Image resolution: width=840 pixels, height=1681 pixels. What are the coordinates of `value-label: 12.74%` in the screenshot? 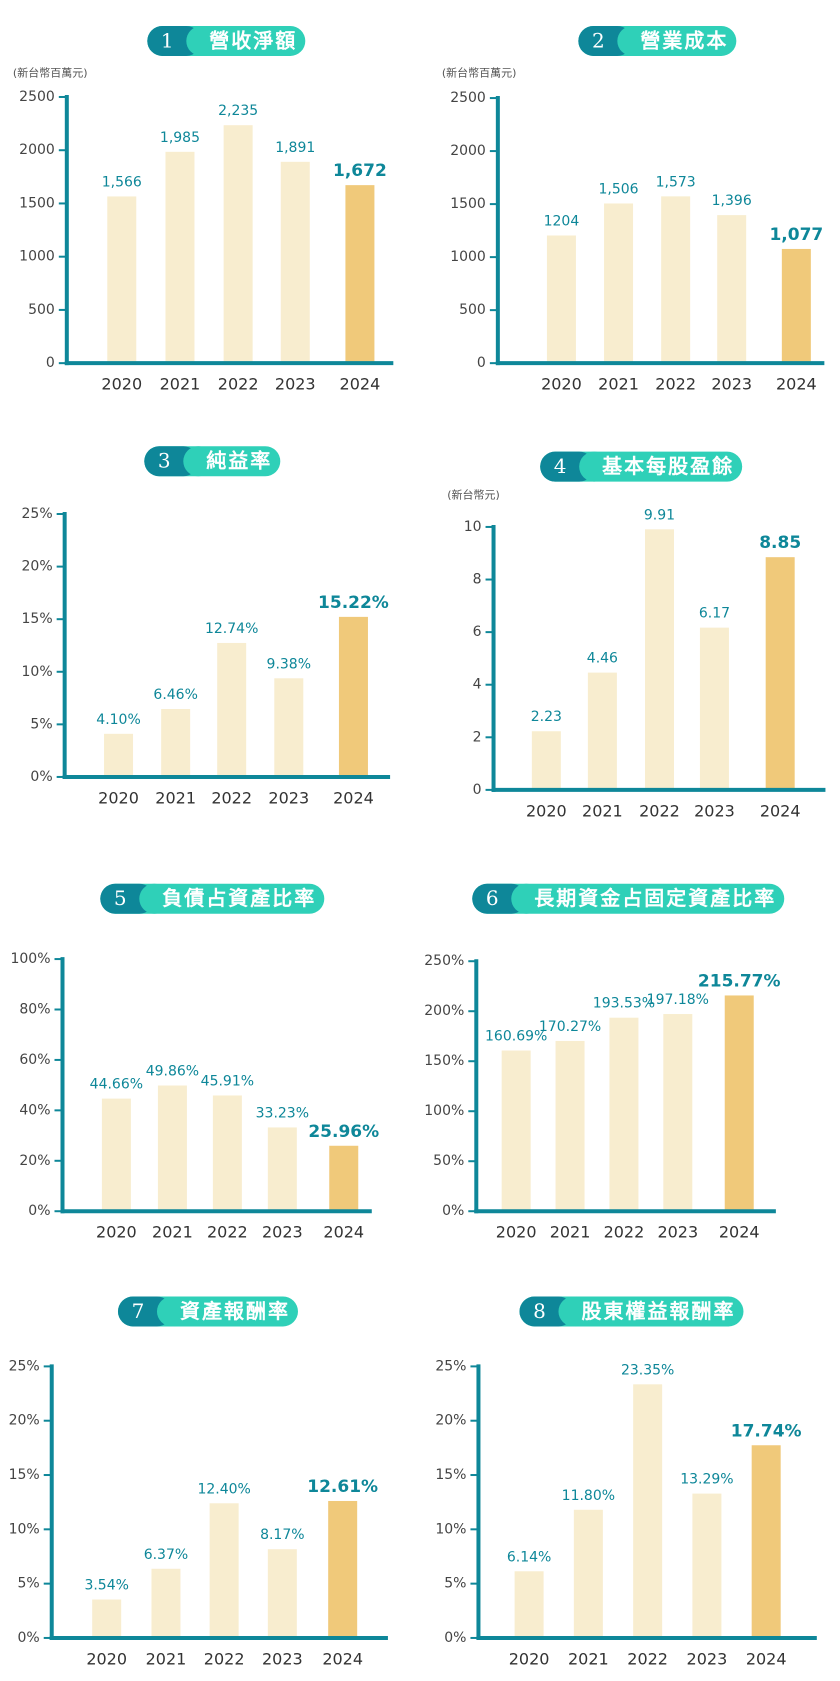 It's located at (231, 629).